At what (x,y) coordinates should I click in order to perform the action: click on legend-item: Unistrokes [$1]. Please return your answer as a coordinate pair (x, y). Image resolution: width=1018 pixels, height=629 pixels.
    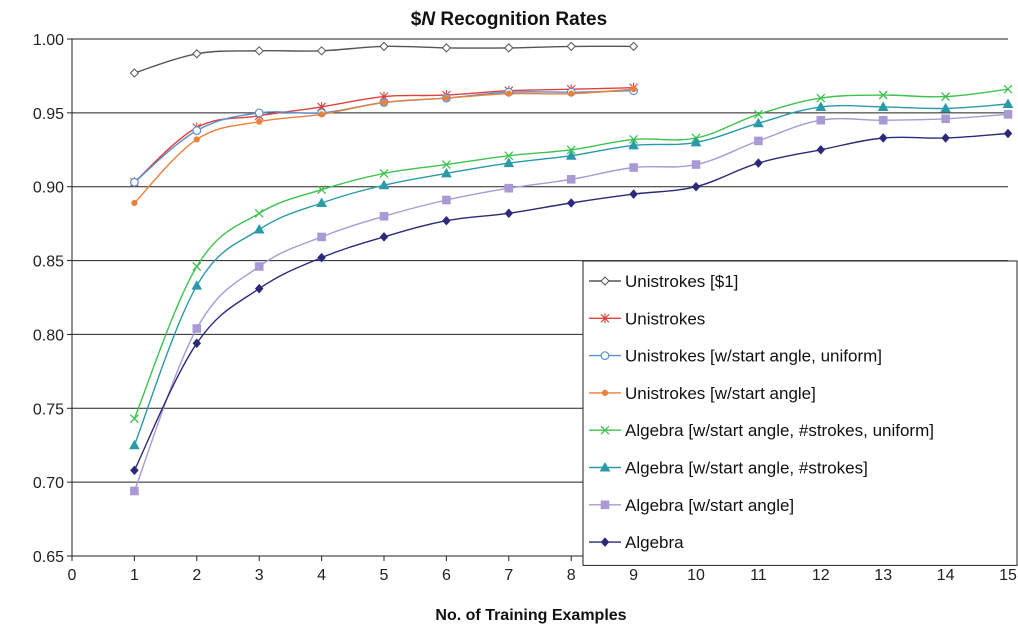
    Looking at the image, I should click on (663, 281).